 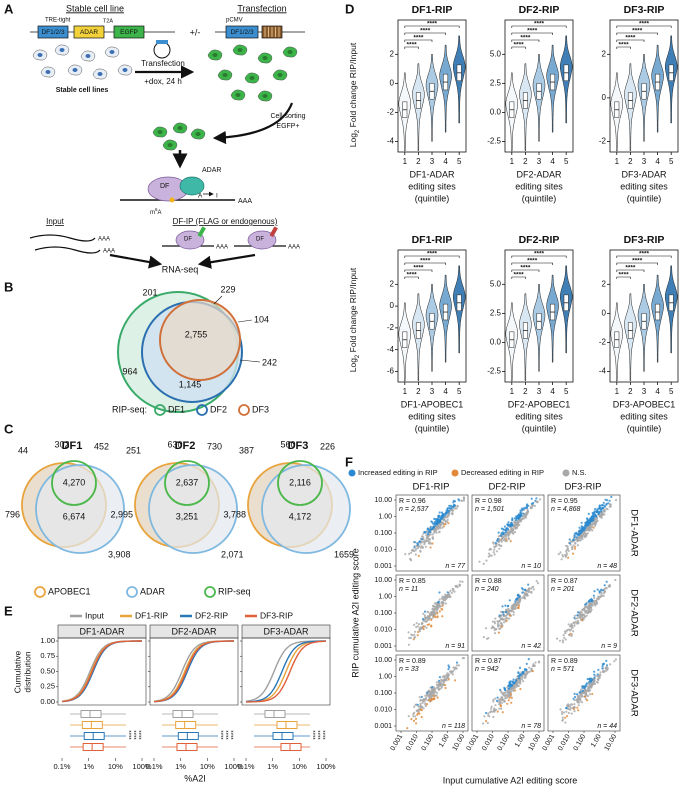 What do you see at coordinates (604, 283) in the screenshot?
I see `y-tick-label: 2` at bounding box center [604, 283].